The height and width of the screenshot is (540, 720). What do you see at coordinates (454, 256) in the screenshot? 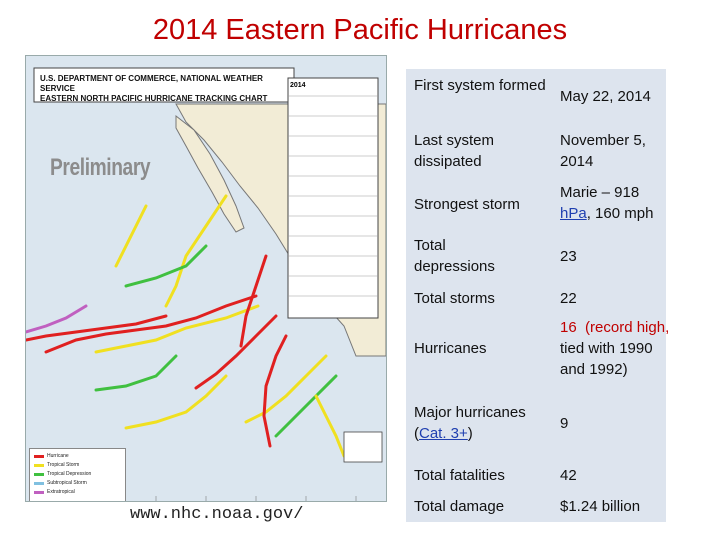
I see `info-label: Total depressions` at bounding box center [454, 256].